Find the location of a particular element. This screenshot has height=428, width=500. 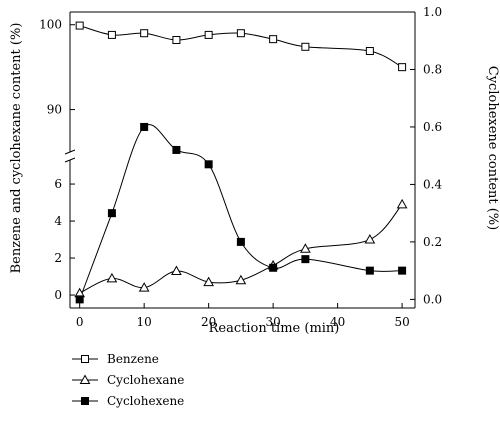

right-axis-title: Cyclohexene content (%) is located at coordinates (492, 148).